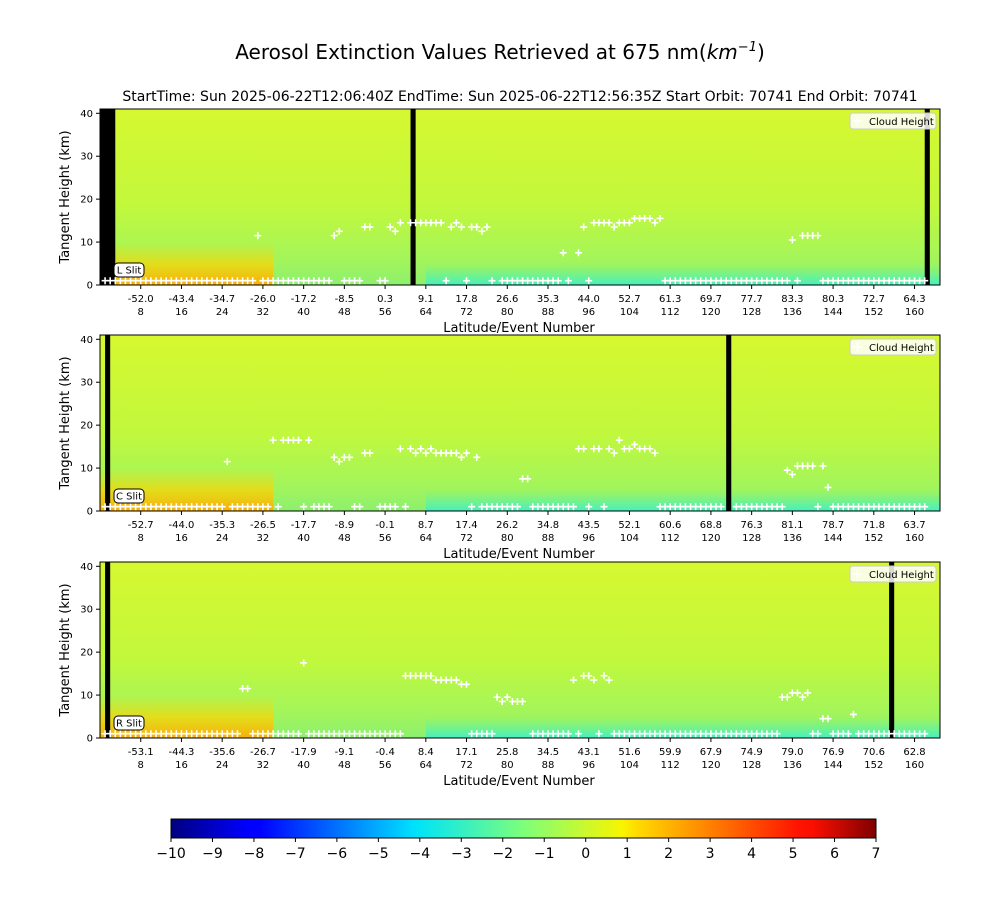  I want to click on legend-label: Cloud Height, so click(901, 348).